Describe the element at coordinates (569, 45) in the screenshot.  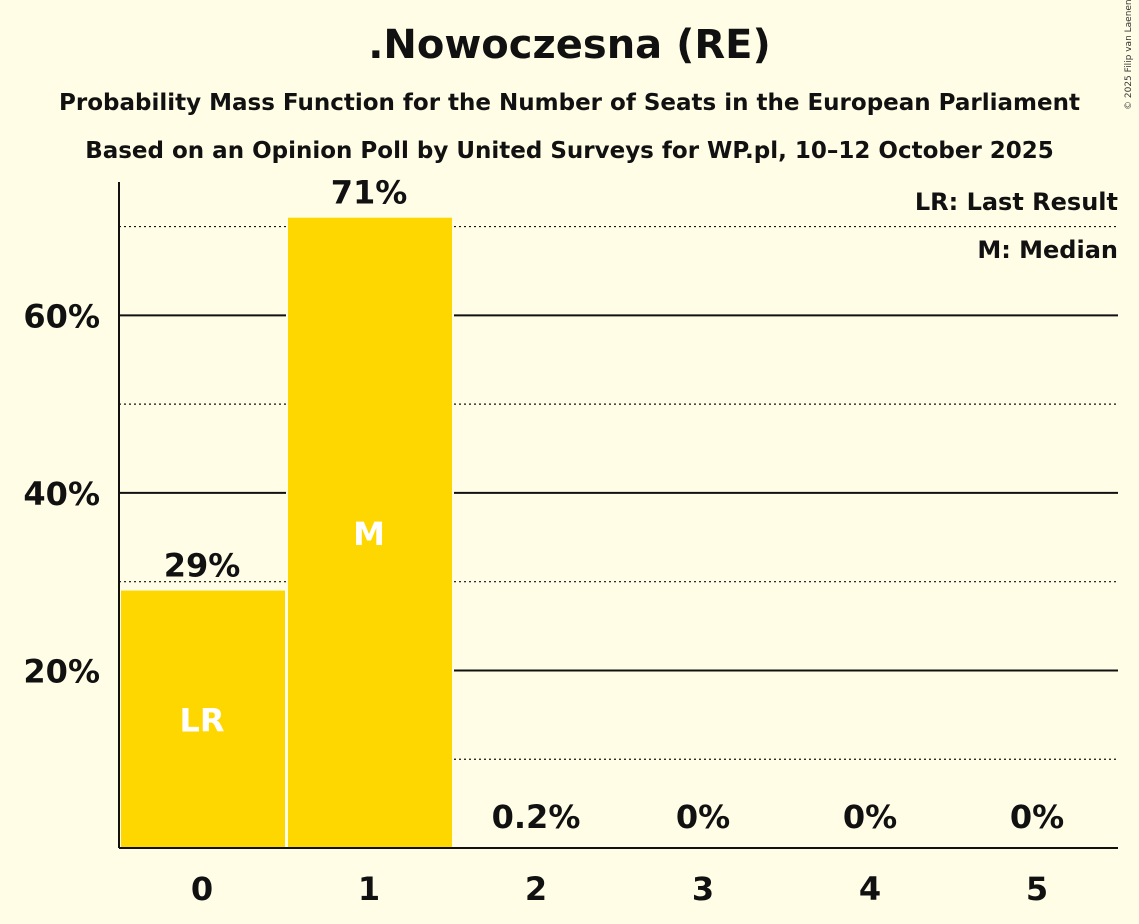
I see `chart-title: .Nowoczesna (RE)` at that location.